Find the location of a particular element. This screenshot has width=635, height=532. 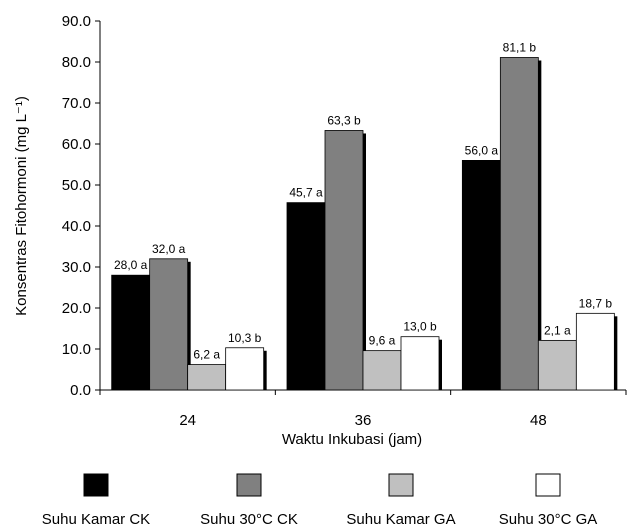

x-tick-label: 36 is located at coordinates (363, 420).